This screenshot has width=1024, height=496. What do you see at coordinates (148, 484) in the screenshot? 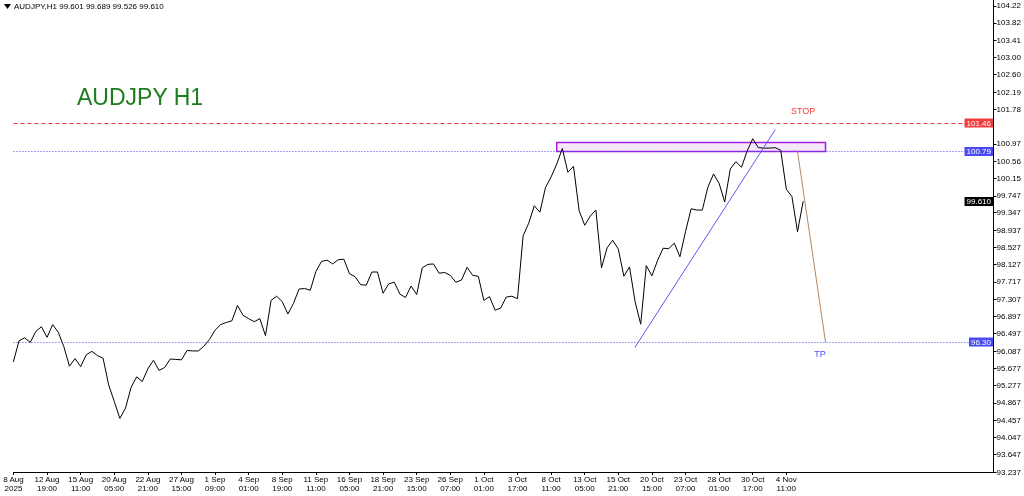
I see `x-tick-label: 22 Aug 21:00` at bounding box center [148, 484].